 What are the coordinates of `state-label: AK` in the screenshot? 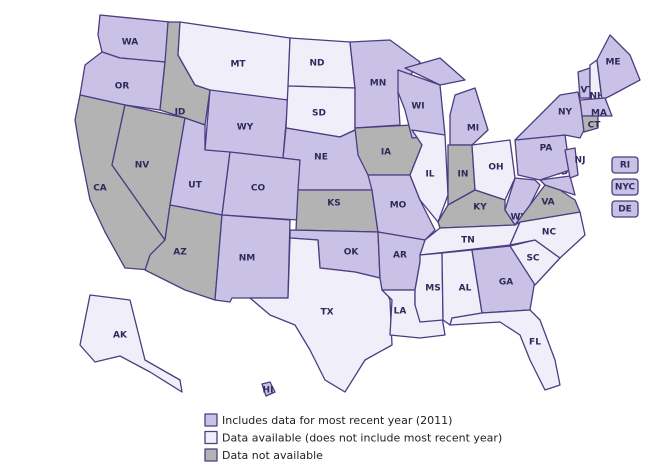 It's located at (120, 336).